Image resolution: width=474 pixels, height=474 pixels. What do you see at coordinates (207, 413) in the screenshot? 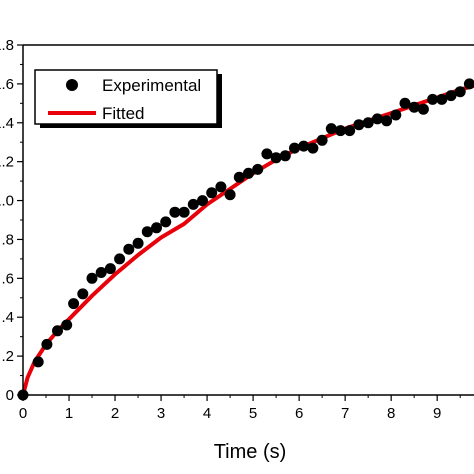
I see `x-tick-label: 4` at bounding box center [207, 413].